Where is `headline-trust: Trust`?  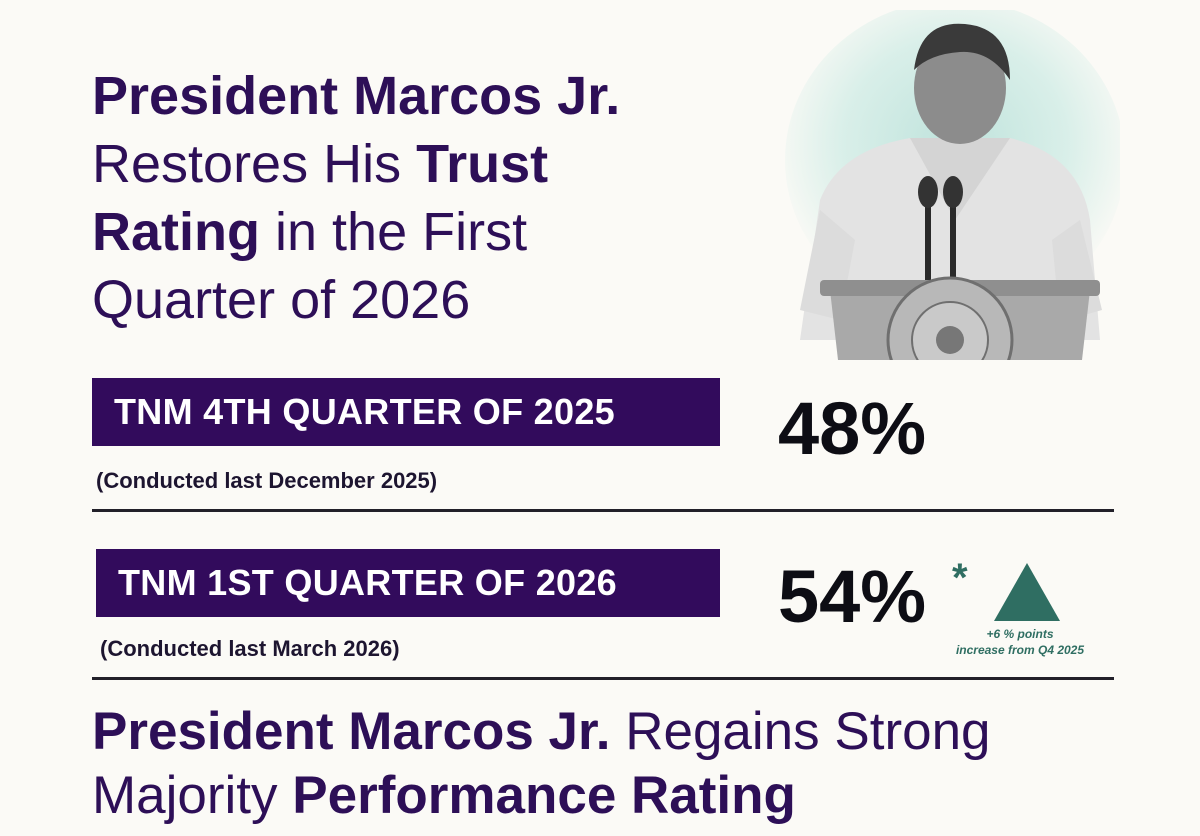
headline-trust: Trust is located at coordinates (482, 164).